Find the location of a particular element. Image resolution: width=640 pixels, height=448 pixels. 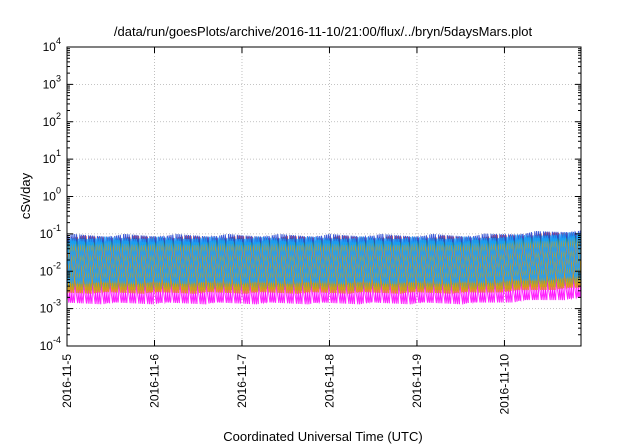

y-tick-label: 10⁻³ is located at coordinates (50, 307).